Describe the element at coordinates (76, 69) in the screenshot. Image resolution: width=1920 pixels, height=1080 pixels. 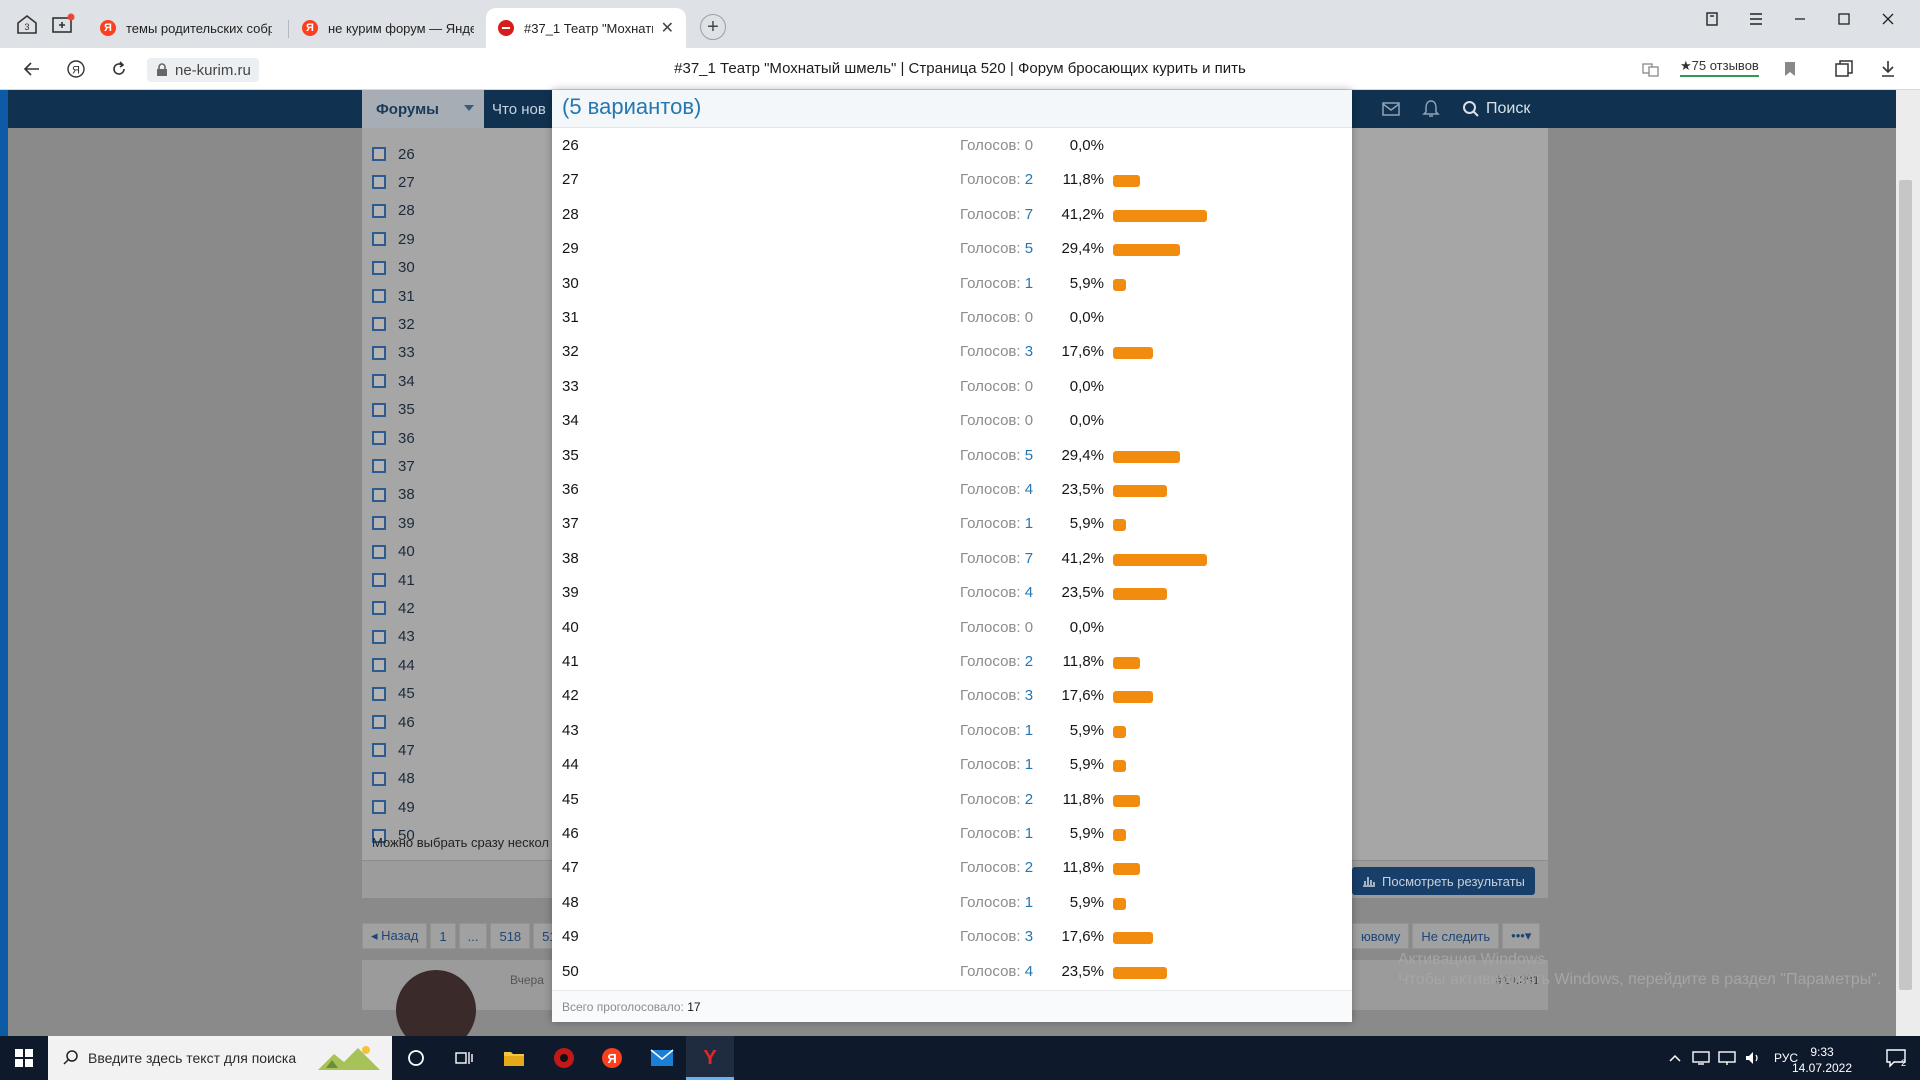
I see `yandex-home-button: Я` at that location.